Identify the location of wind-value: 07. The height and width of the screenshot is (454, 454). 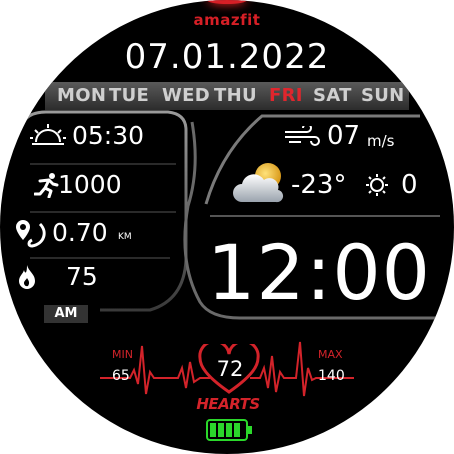
(344, 136).